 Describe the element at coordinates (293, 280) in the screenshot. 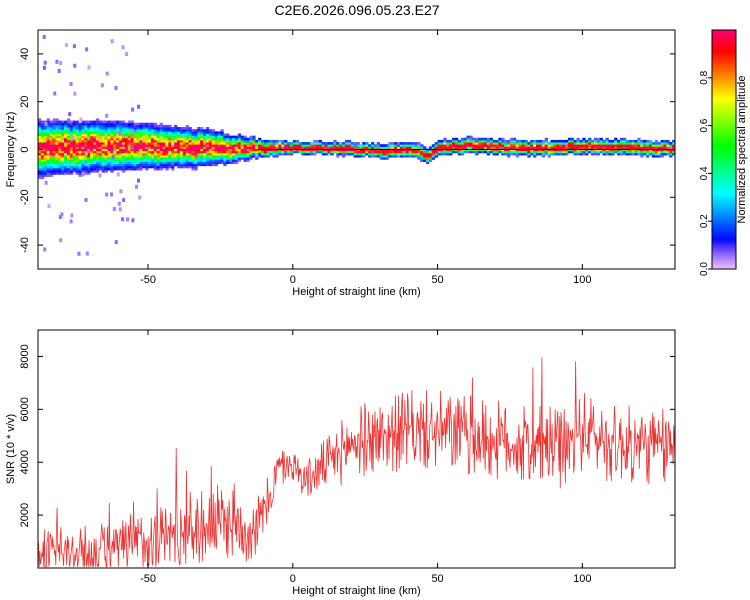

I see `x-tick-label: 0` at that location.